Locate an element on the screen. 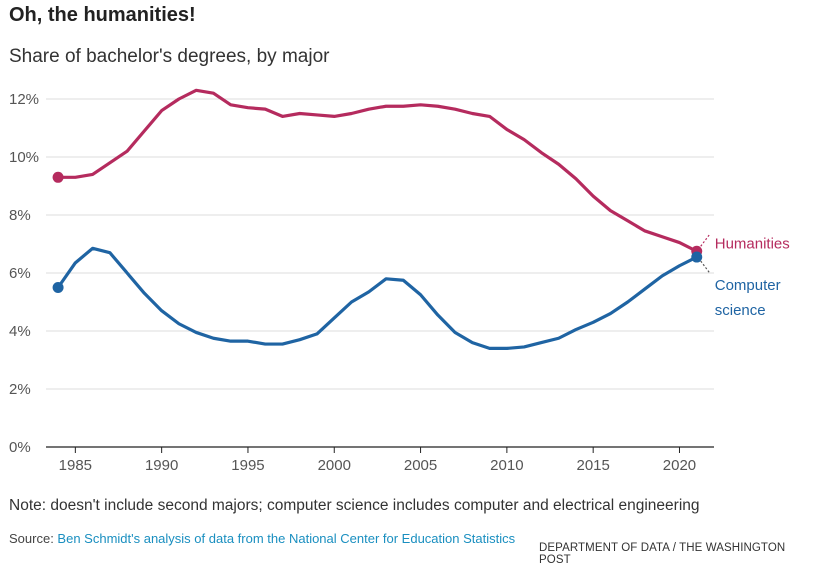  x-tick-label: 2020 is located at coordinates (679, 465).